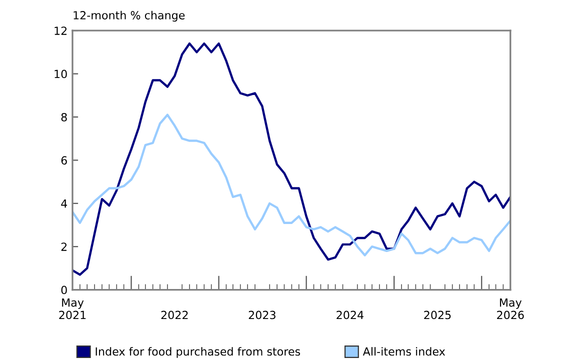  What do you see at coordinates (510, 309) in the screenshot?
I see `x-tick-label: May 2026` at bounding box center [510, 309].